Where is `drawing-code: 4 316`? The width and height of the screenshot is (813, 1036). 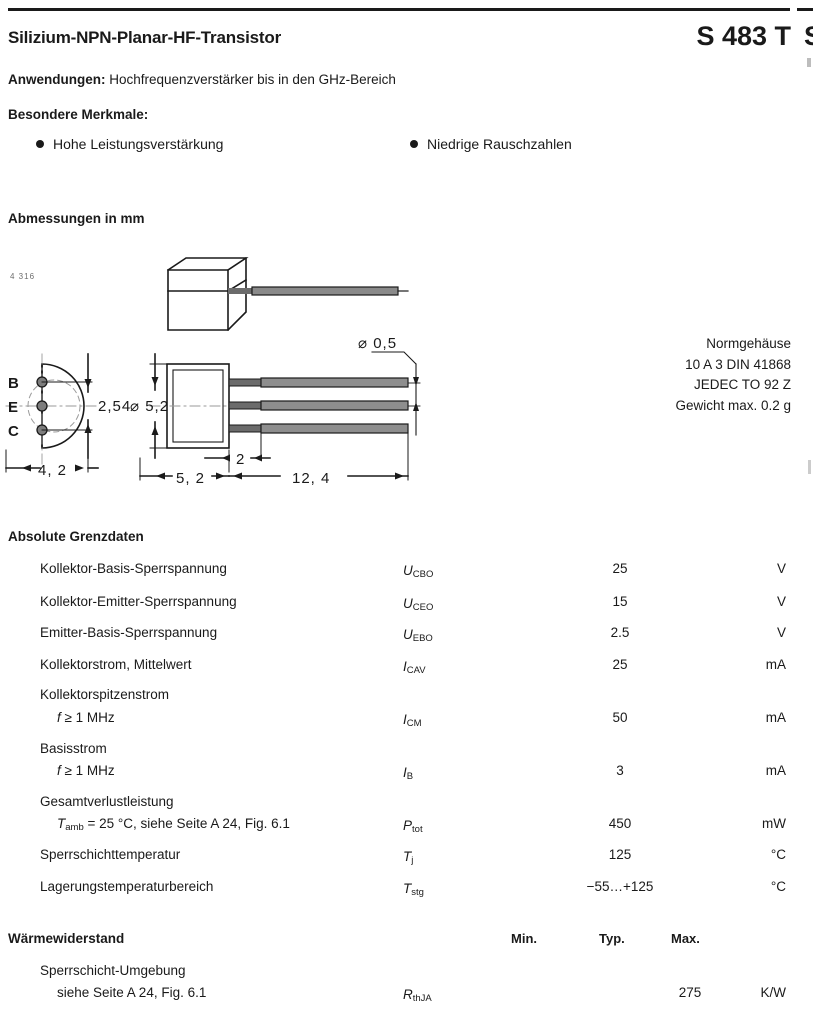 drawing-code: 4 316 is located at coordinates (23, 276).